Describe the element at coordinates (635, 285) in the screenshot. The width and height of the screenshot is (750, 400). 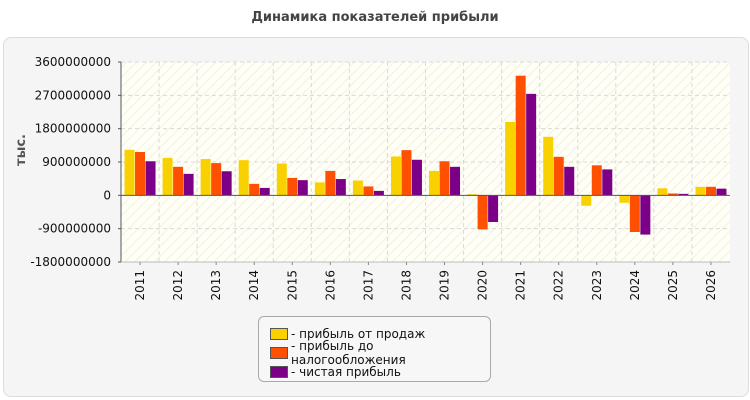
I see `x-tick-label-2024: 2024` at that location.